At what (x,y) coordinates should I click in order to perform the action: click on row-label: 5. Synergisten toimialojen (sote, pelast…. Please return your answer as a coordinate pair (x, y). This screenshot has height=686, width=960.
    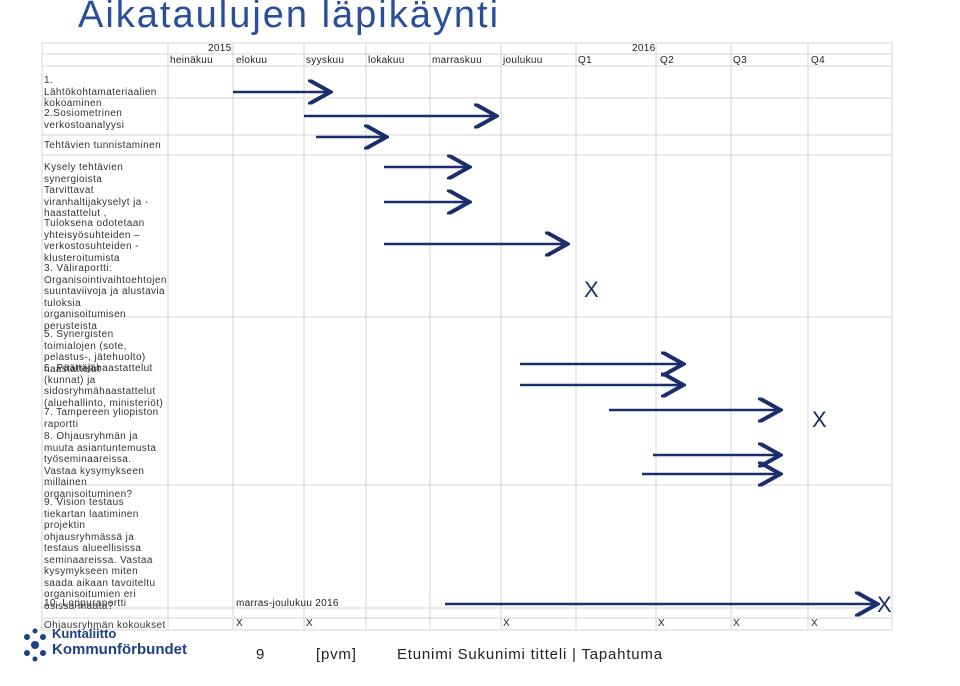
    Looking at the image, I should click on (95, 352).